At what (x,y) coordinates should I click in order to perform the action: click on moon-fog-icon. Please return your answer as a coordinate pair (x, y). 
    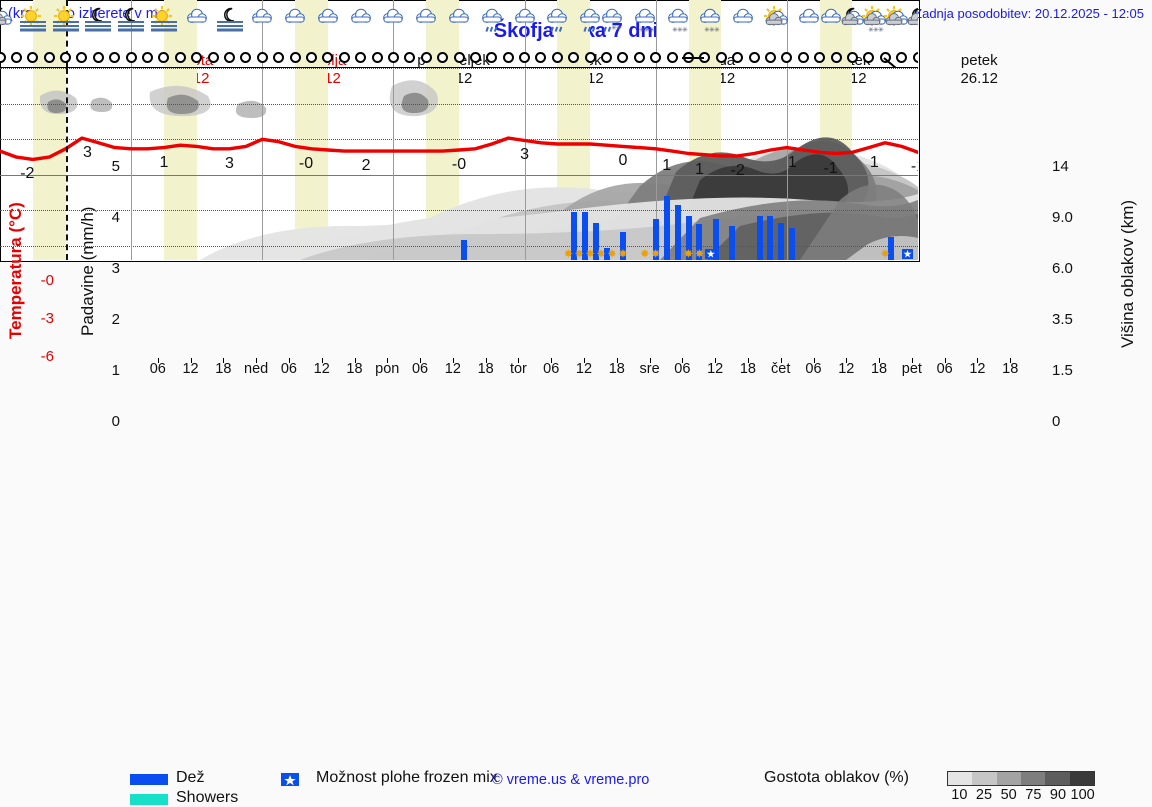
    Looking at the image, I should click on (230, 19).